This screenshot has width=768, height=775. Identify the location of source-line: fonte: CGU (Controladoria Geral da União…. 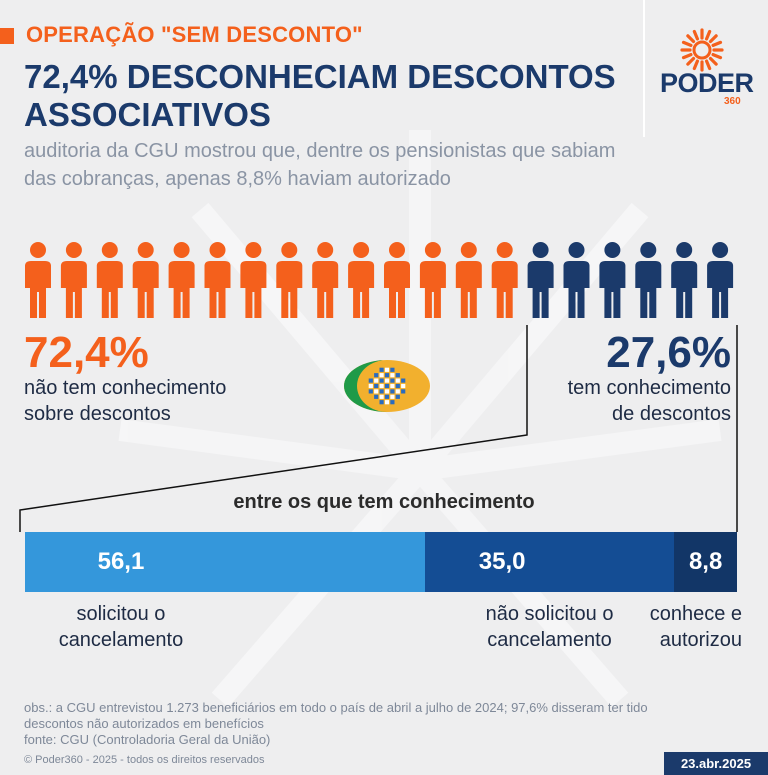
(147, 739).